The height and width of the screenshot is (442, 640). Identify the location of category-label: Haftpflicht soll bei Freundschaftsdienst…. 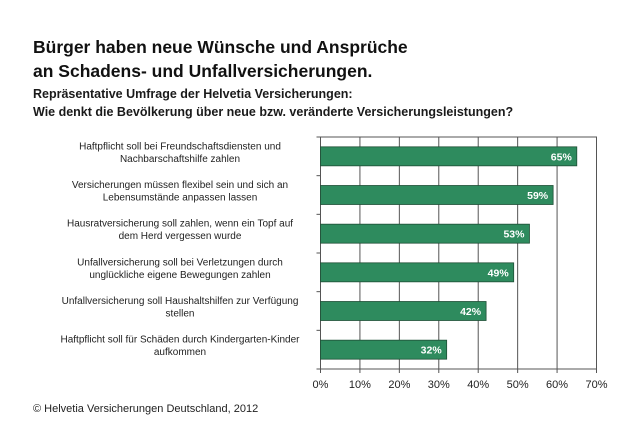
(180, 146).